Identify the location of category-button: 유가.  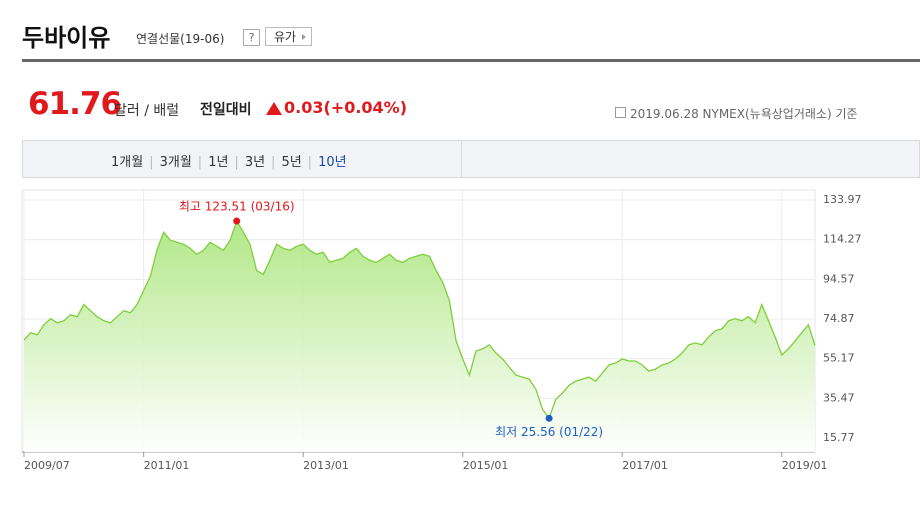
(288, 36).